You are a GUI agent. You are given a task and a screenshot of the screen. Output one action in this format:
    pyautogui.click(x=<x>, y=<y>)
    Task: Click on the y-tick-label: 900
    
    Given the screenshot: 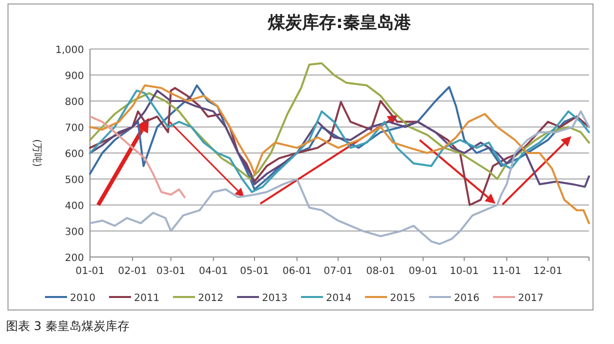 What is the action you would take?
    pyautogui.click(x=74, y=76)
    